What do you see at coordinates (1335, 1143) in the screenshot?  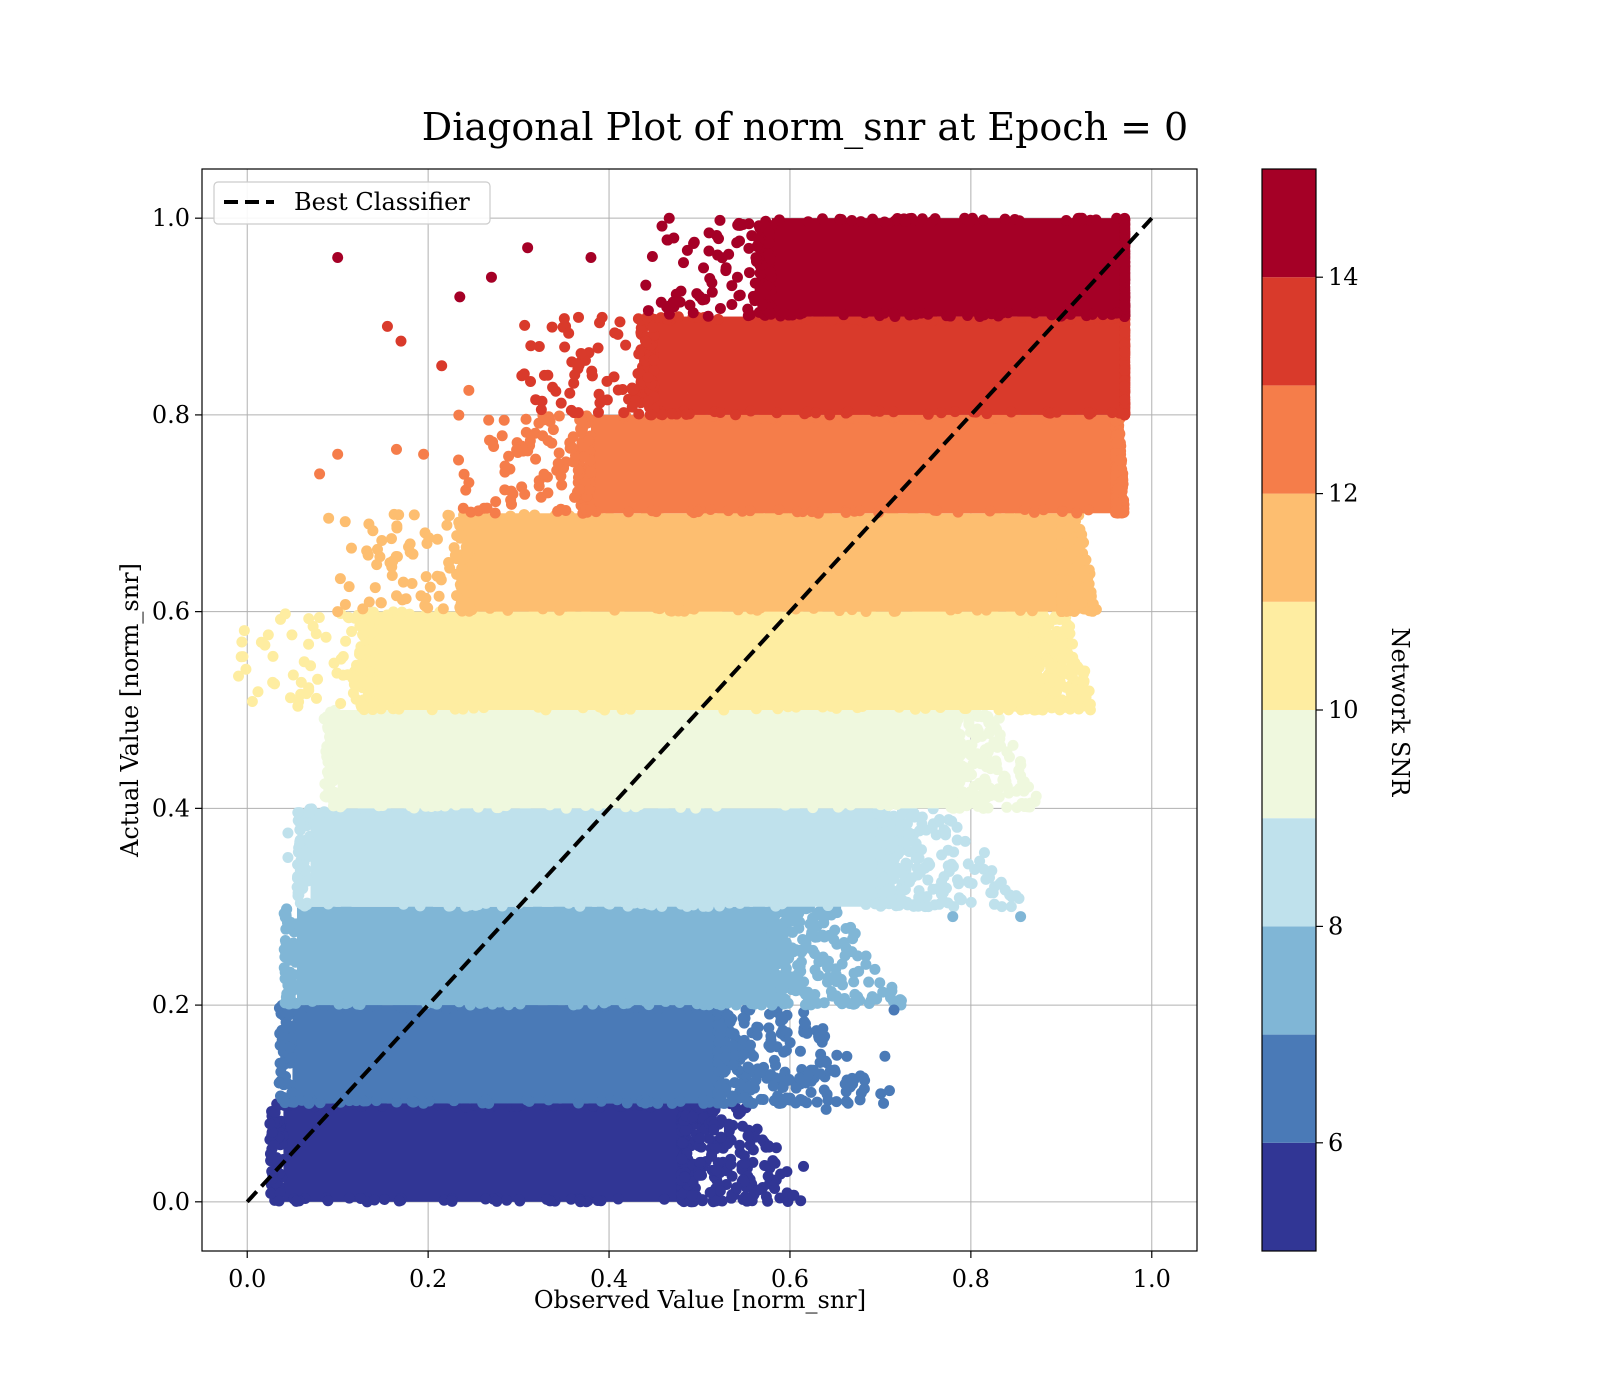 I see `colorbar-tick-label: 6` at bounding box center [1335, 1143].